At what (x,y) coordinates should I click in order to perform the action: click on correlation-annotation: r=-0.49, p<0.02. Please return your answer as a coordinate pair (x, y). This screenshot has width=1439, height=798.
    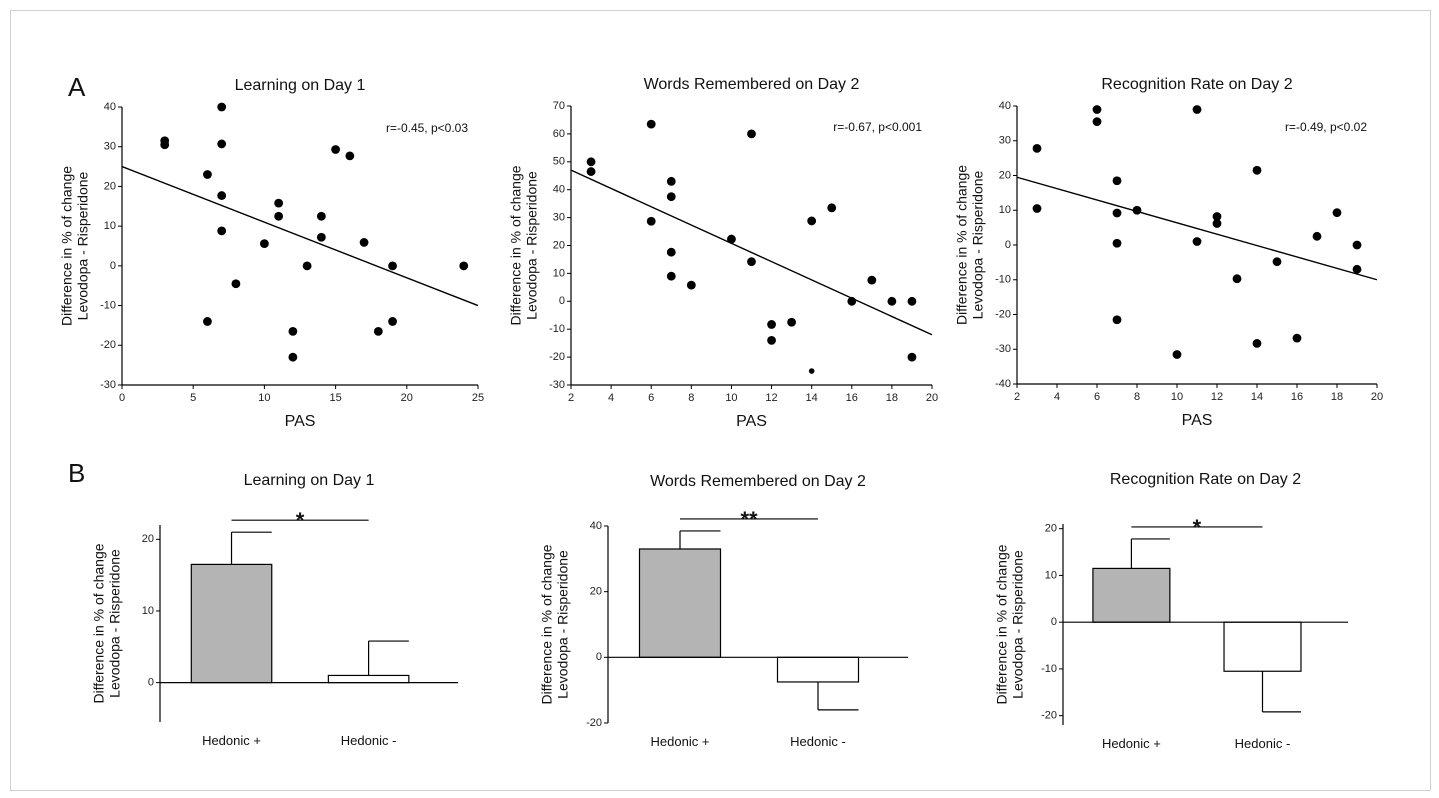
    Looking at the image, I should click on (1326, 127).